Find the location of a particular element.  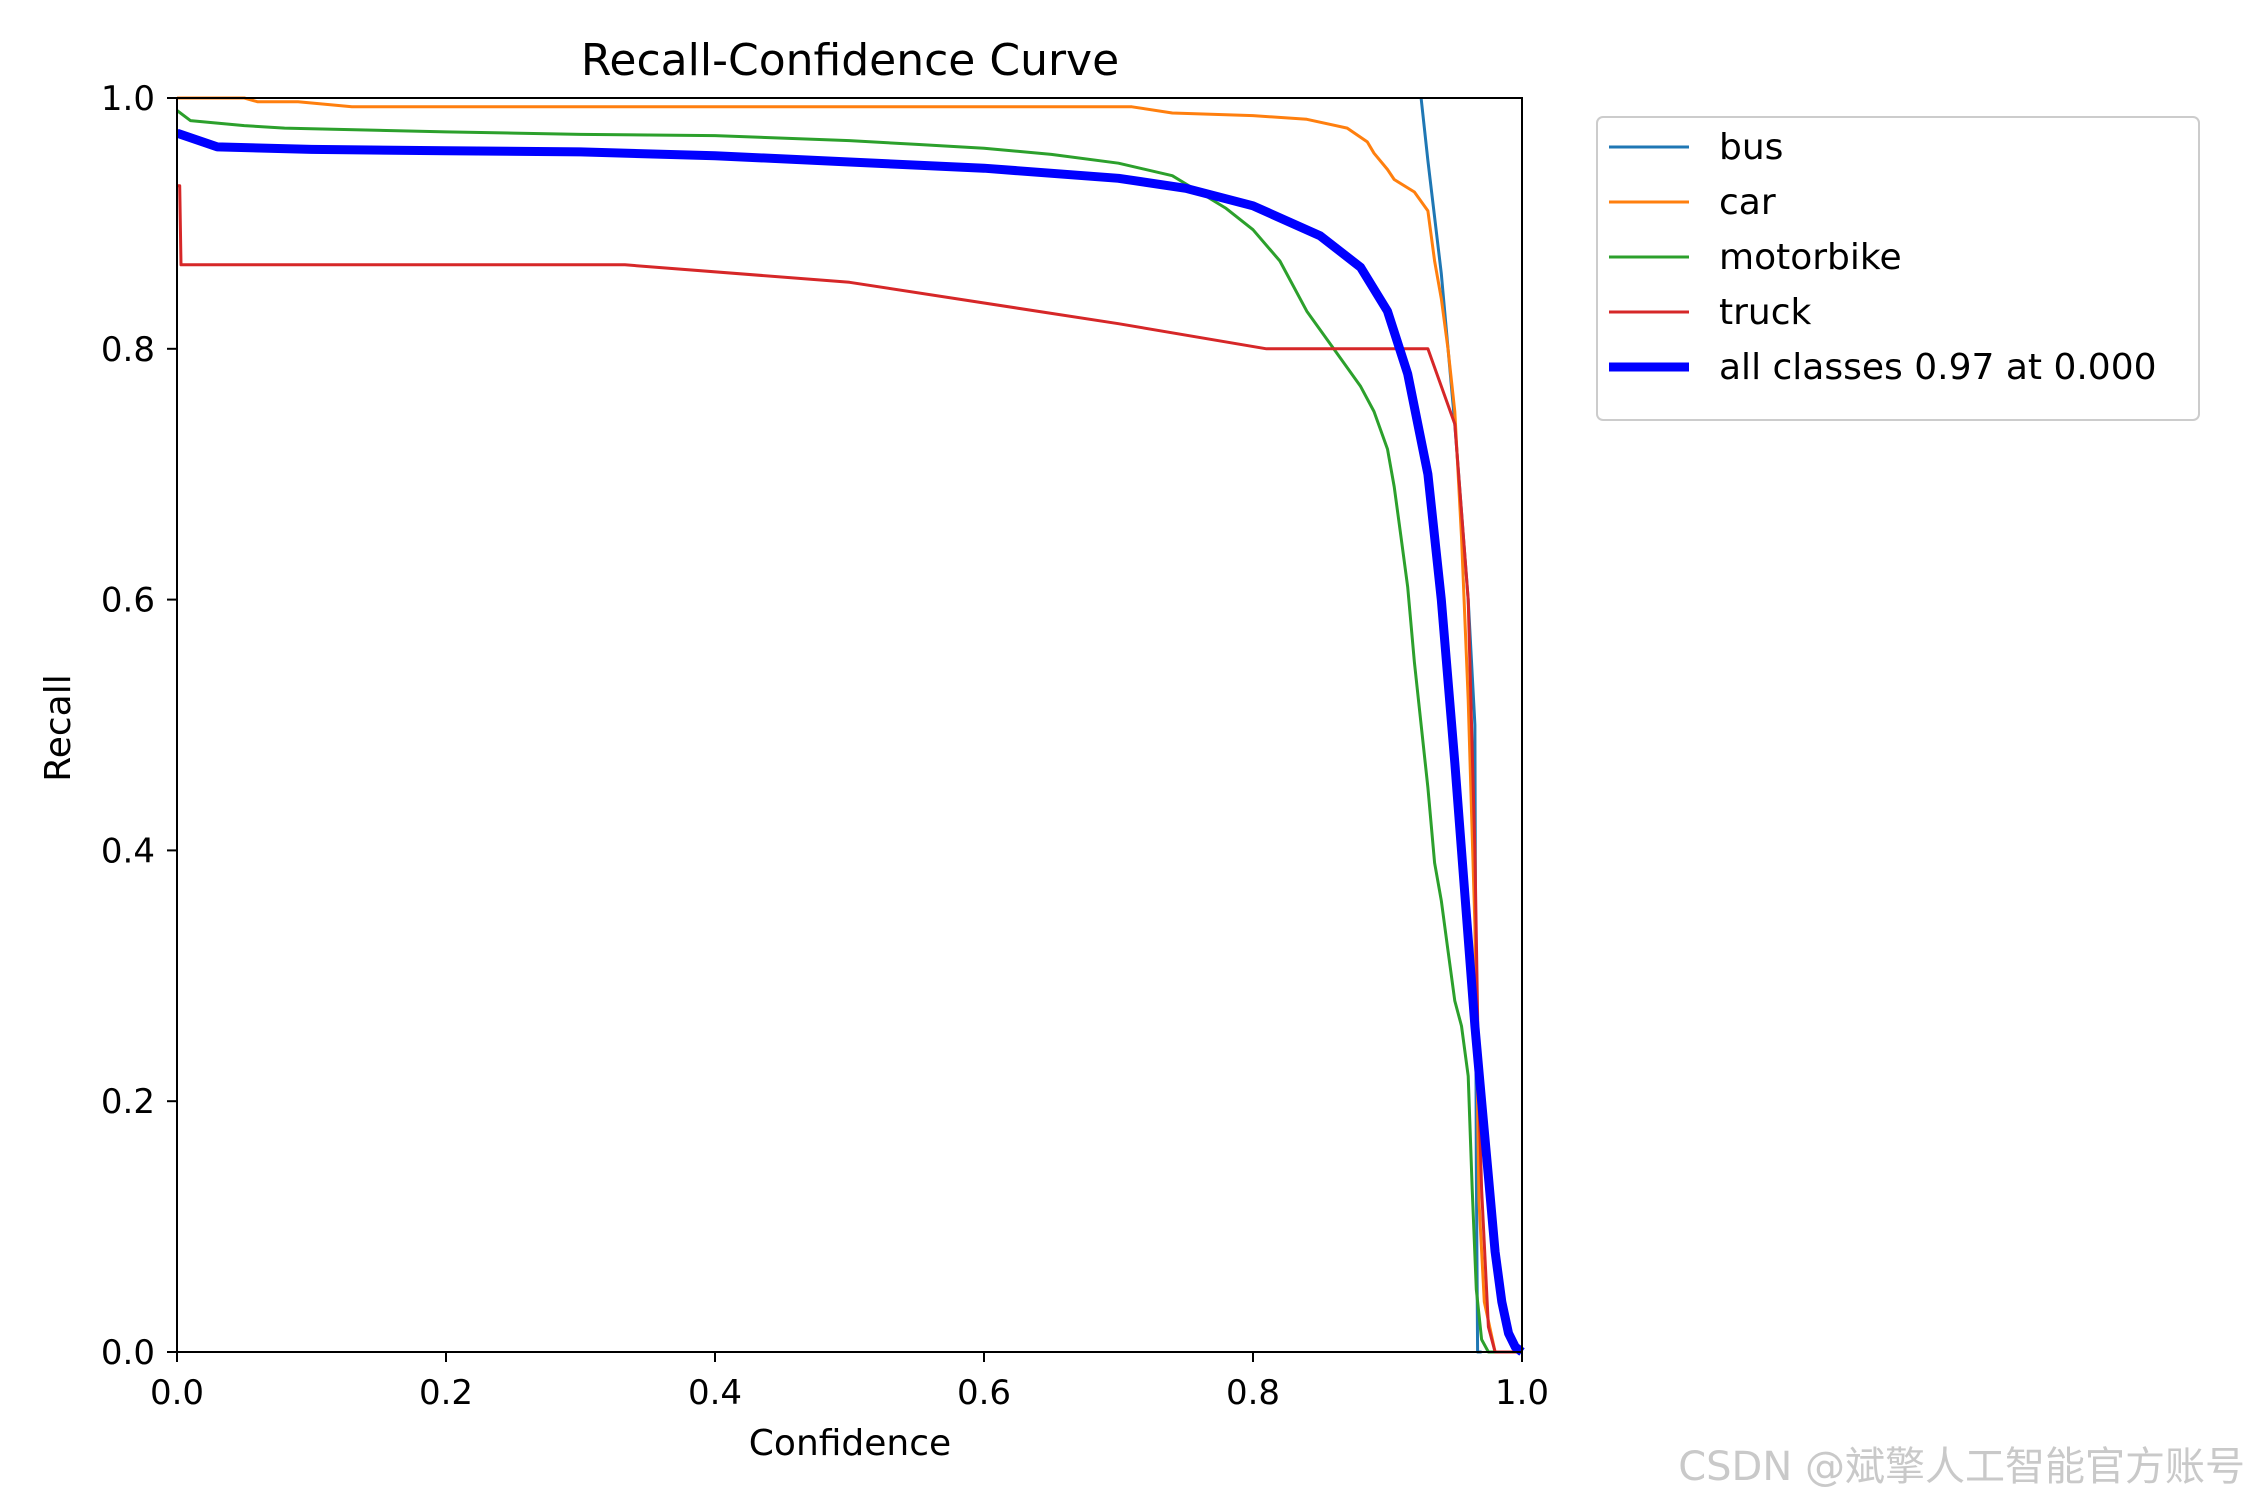

legend-box is located at coordinates (1898, 268).